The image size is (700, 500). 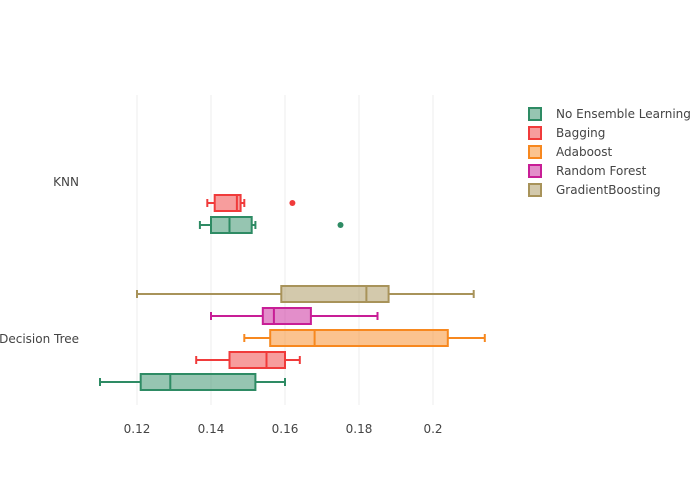 I want to click on x-tick-label: 0.16, so click(x=285, y=429).